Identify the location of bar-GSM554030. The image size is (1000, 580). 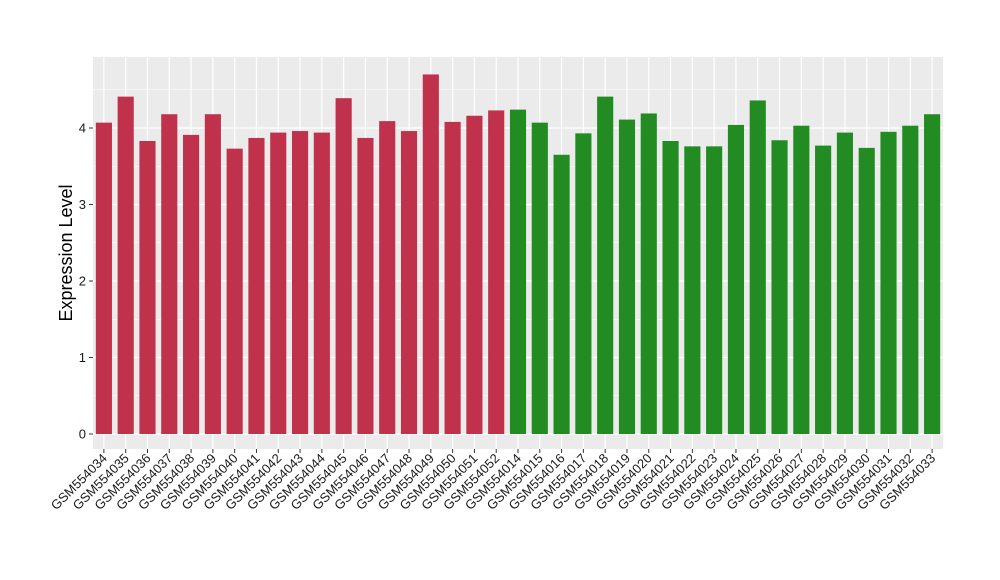
(866, 290).